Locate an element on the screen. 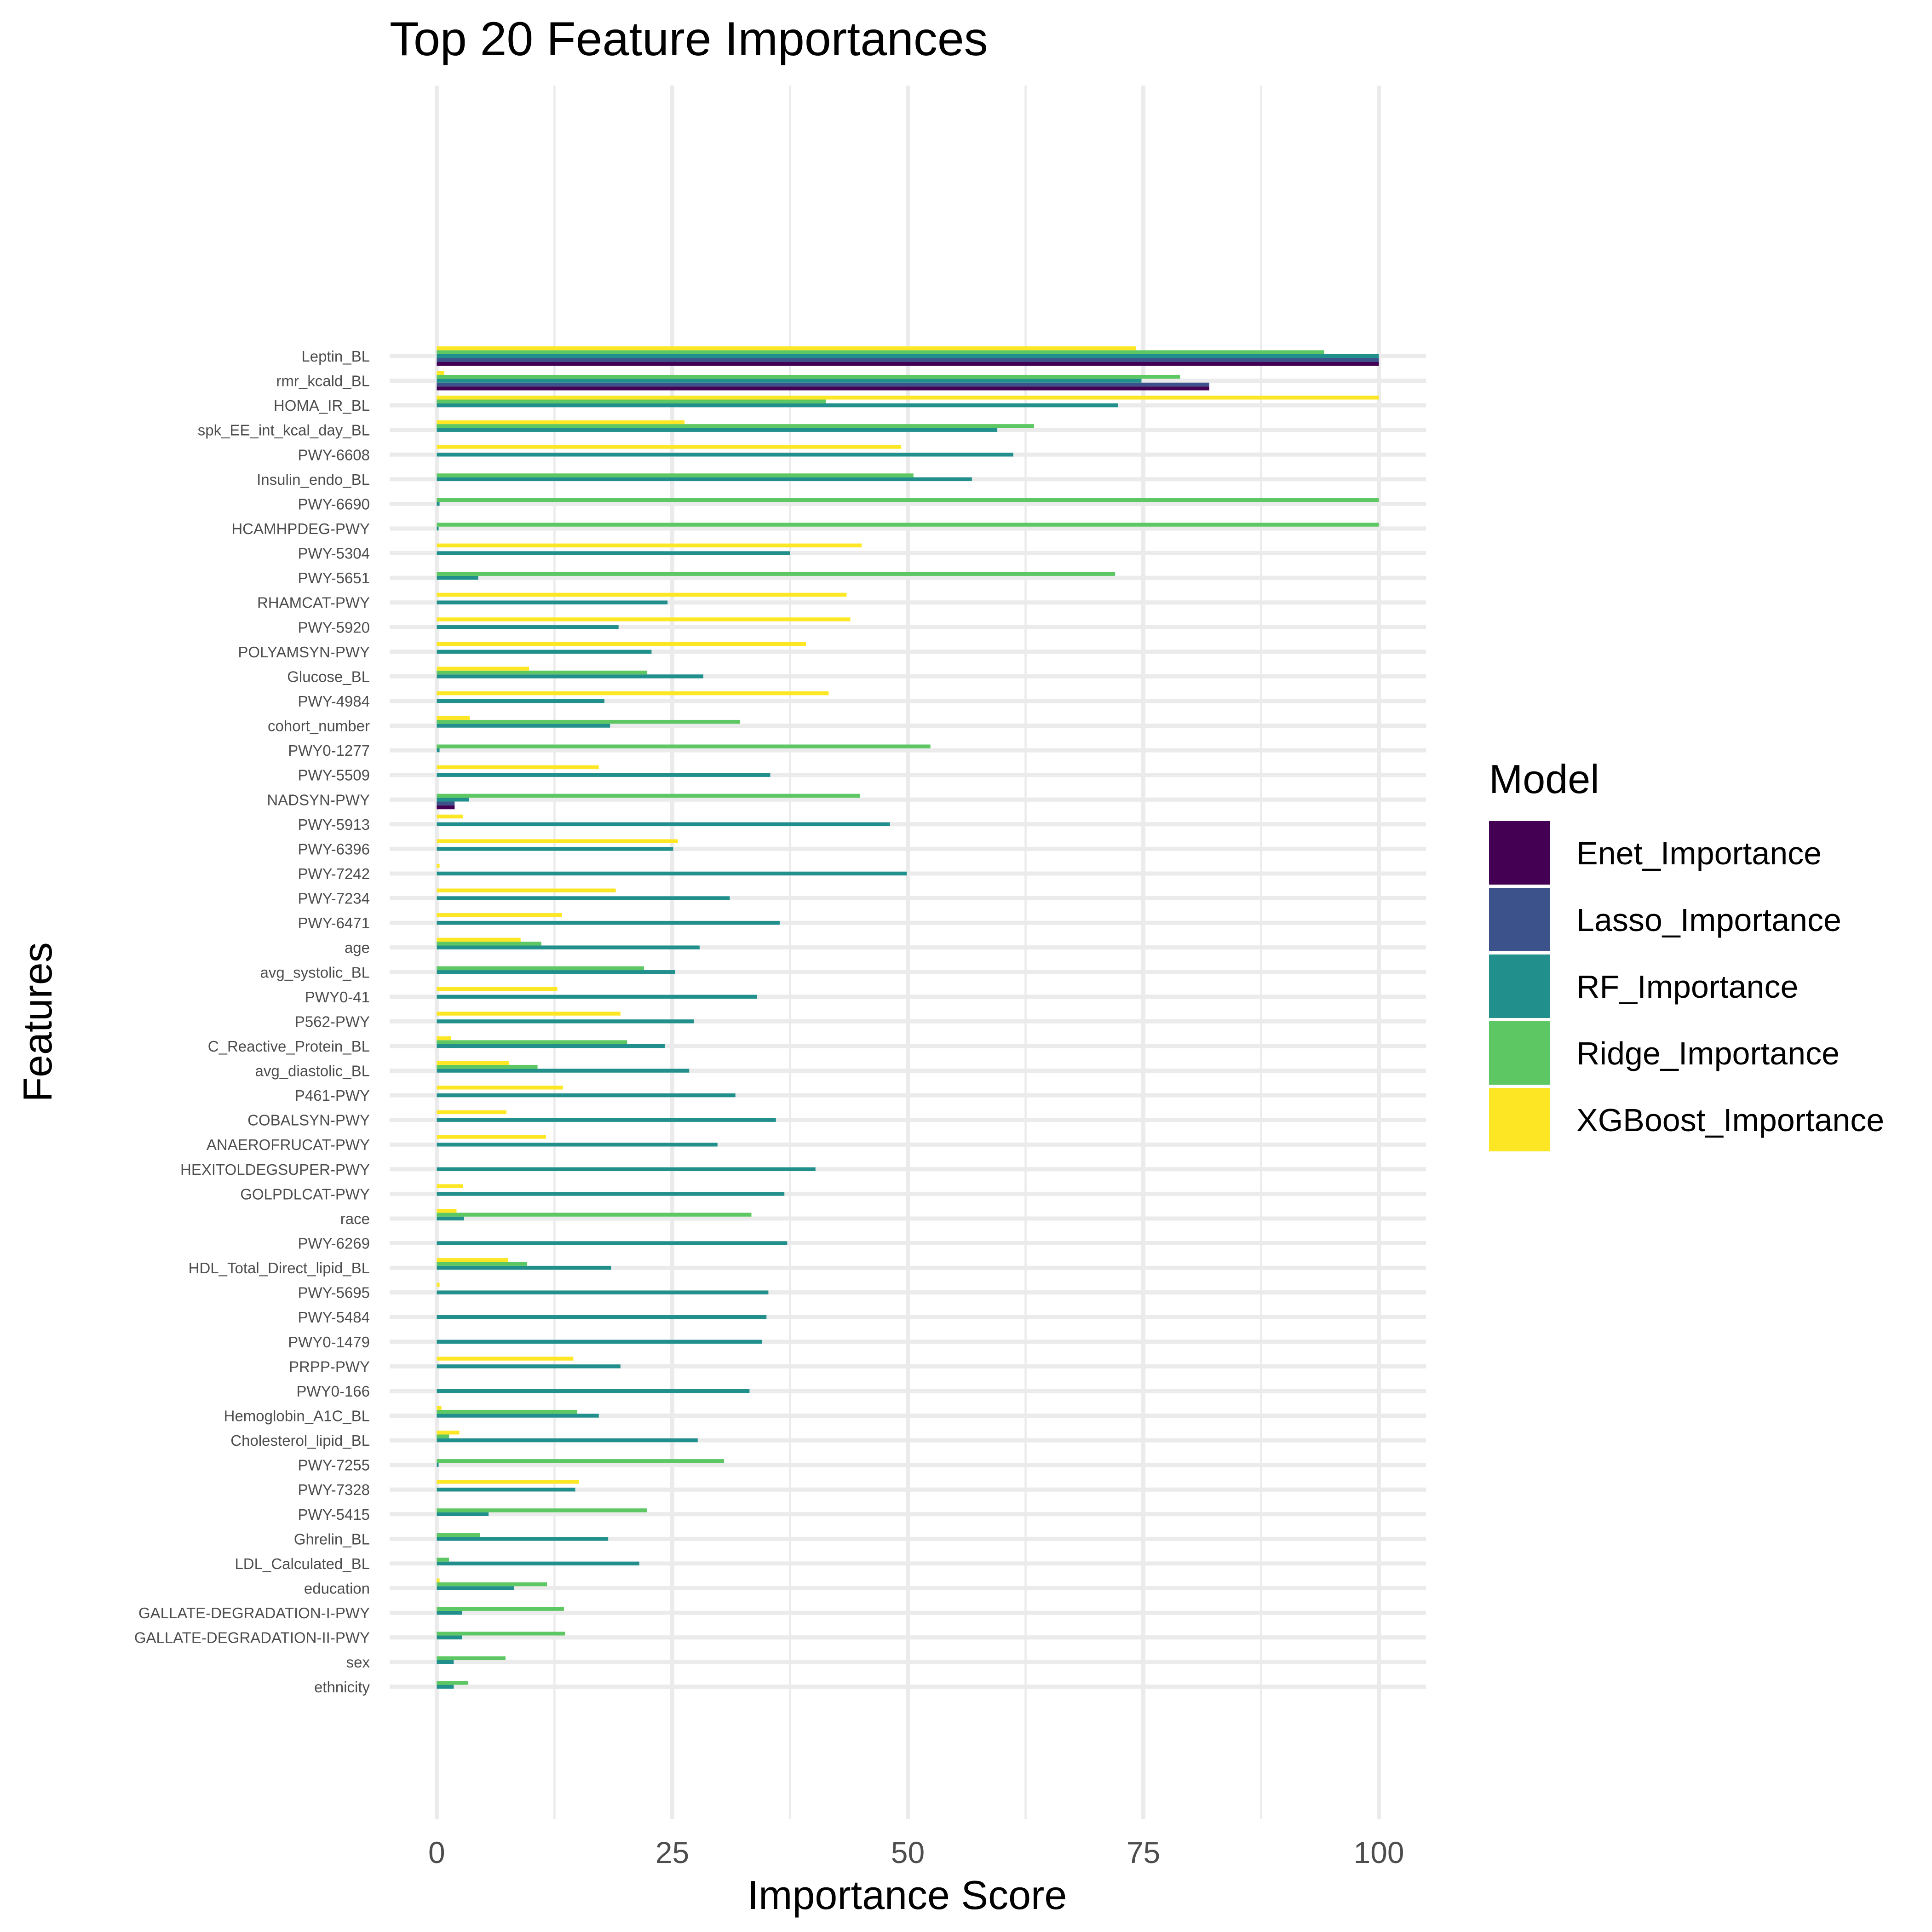 The height and width of the screenshot is (1932, 1932). y-tick-label: PWY-6608 is located at coordinates (334, 454).